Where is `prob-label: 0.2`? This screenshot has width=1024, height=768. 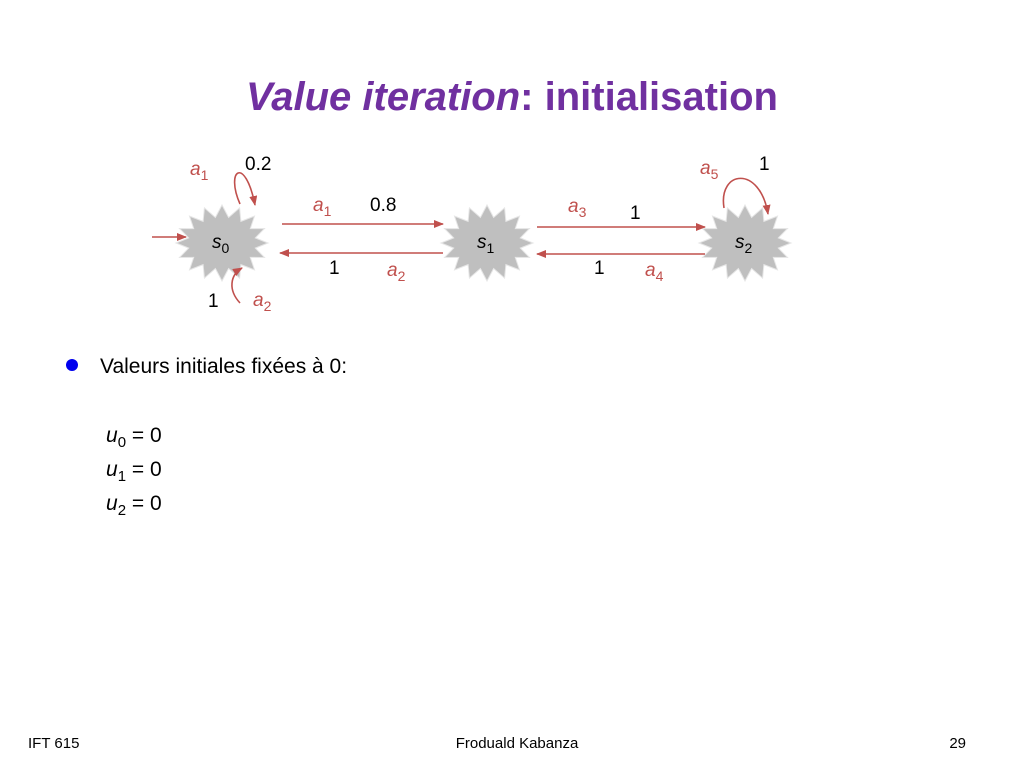
prob-label: 0.2 is located at coordinates (258, 164).